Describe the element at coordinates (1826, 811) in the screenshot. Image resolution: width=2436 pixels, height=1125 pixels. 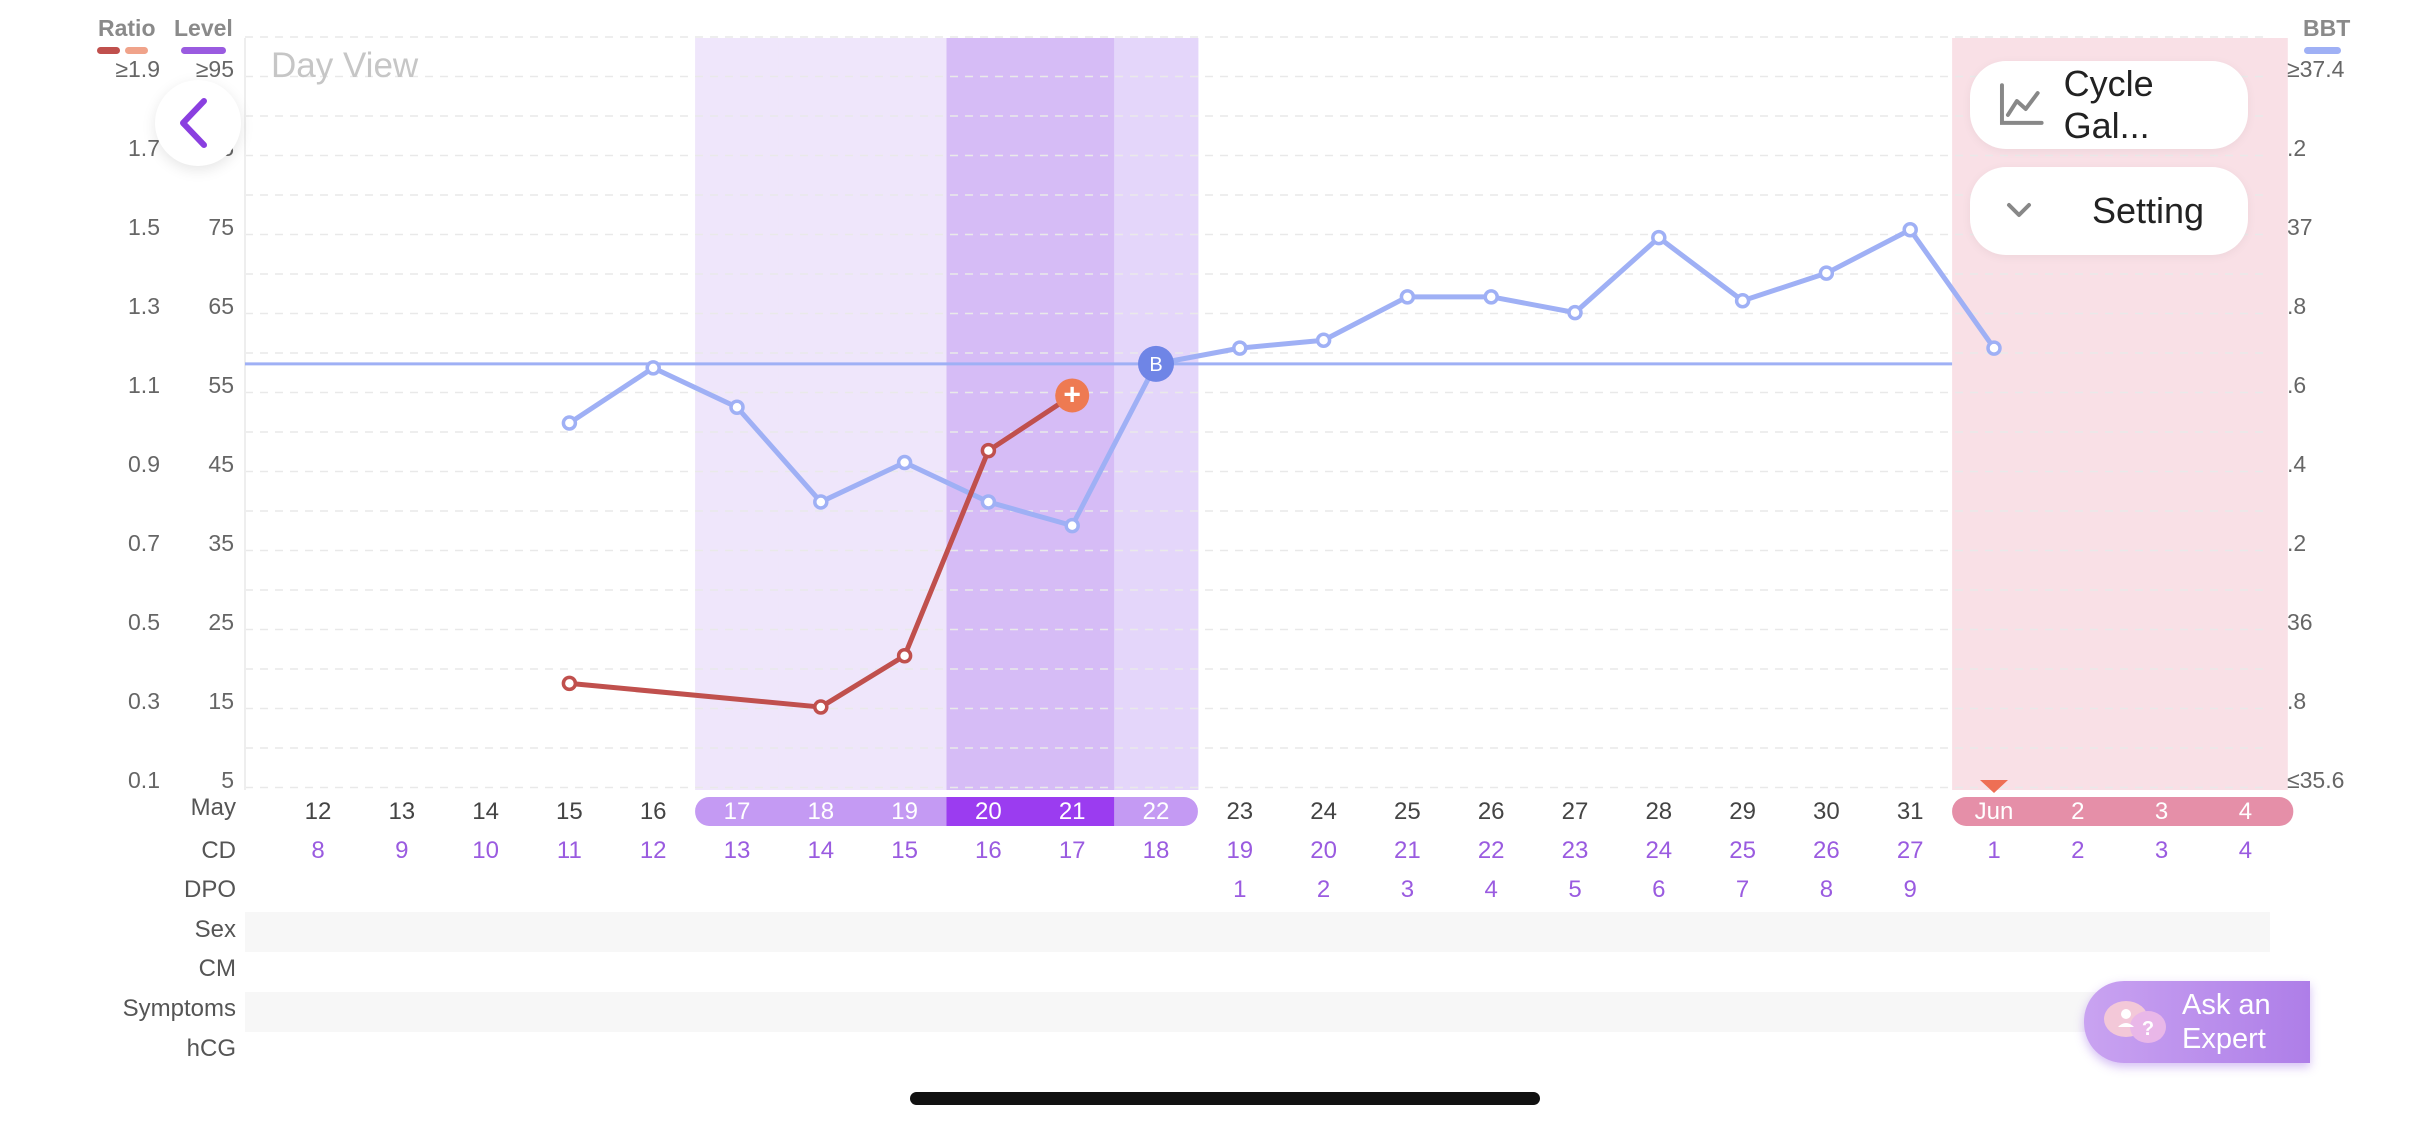
I see `date-cell: 30` at that location.